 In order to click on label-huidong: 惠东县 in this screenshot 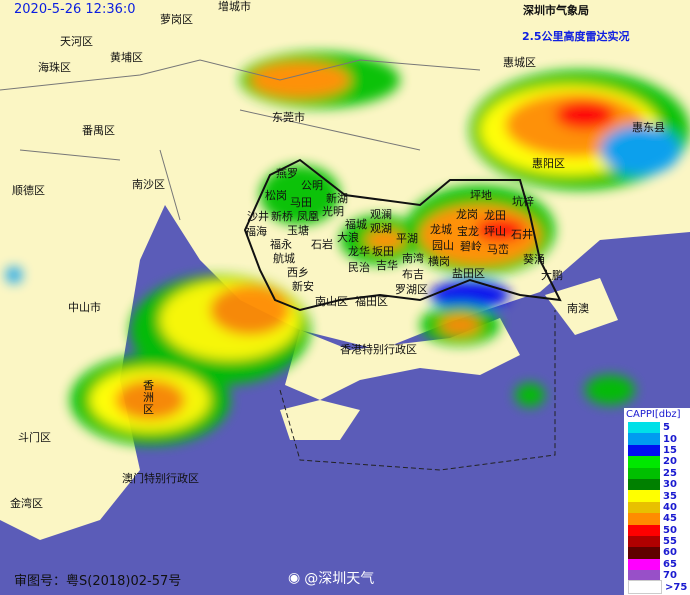, I will do `click(648, 127)`.